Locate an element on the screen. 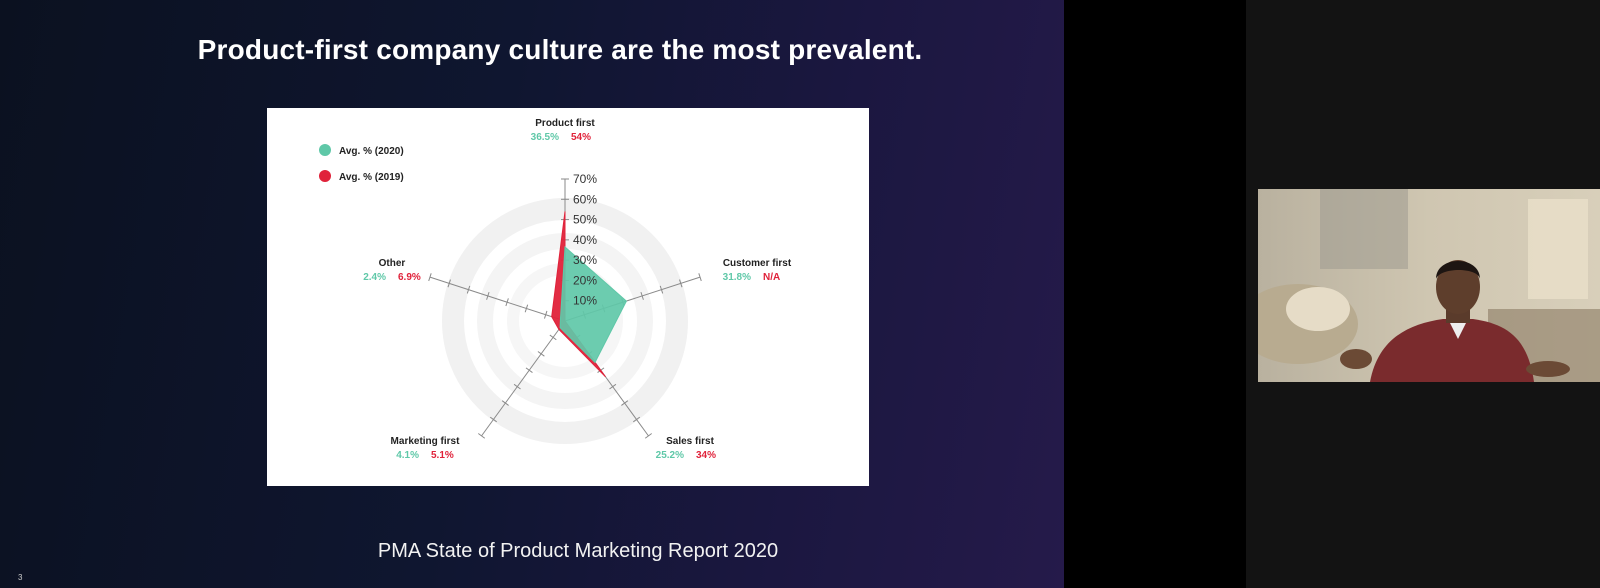  presenter-video-icon is located at coordinates (1429, 285).